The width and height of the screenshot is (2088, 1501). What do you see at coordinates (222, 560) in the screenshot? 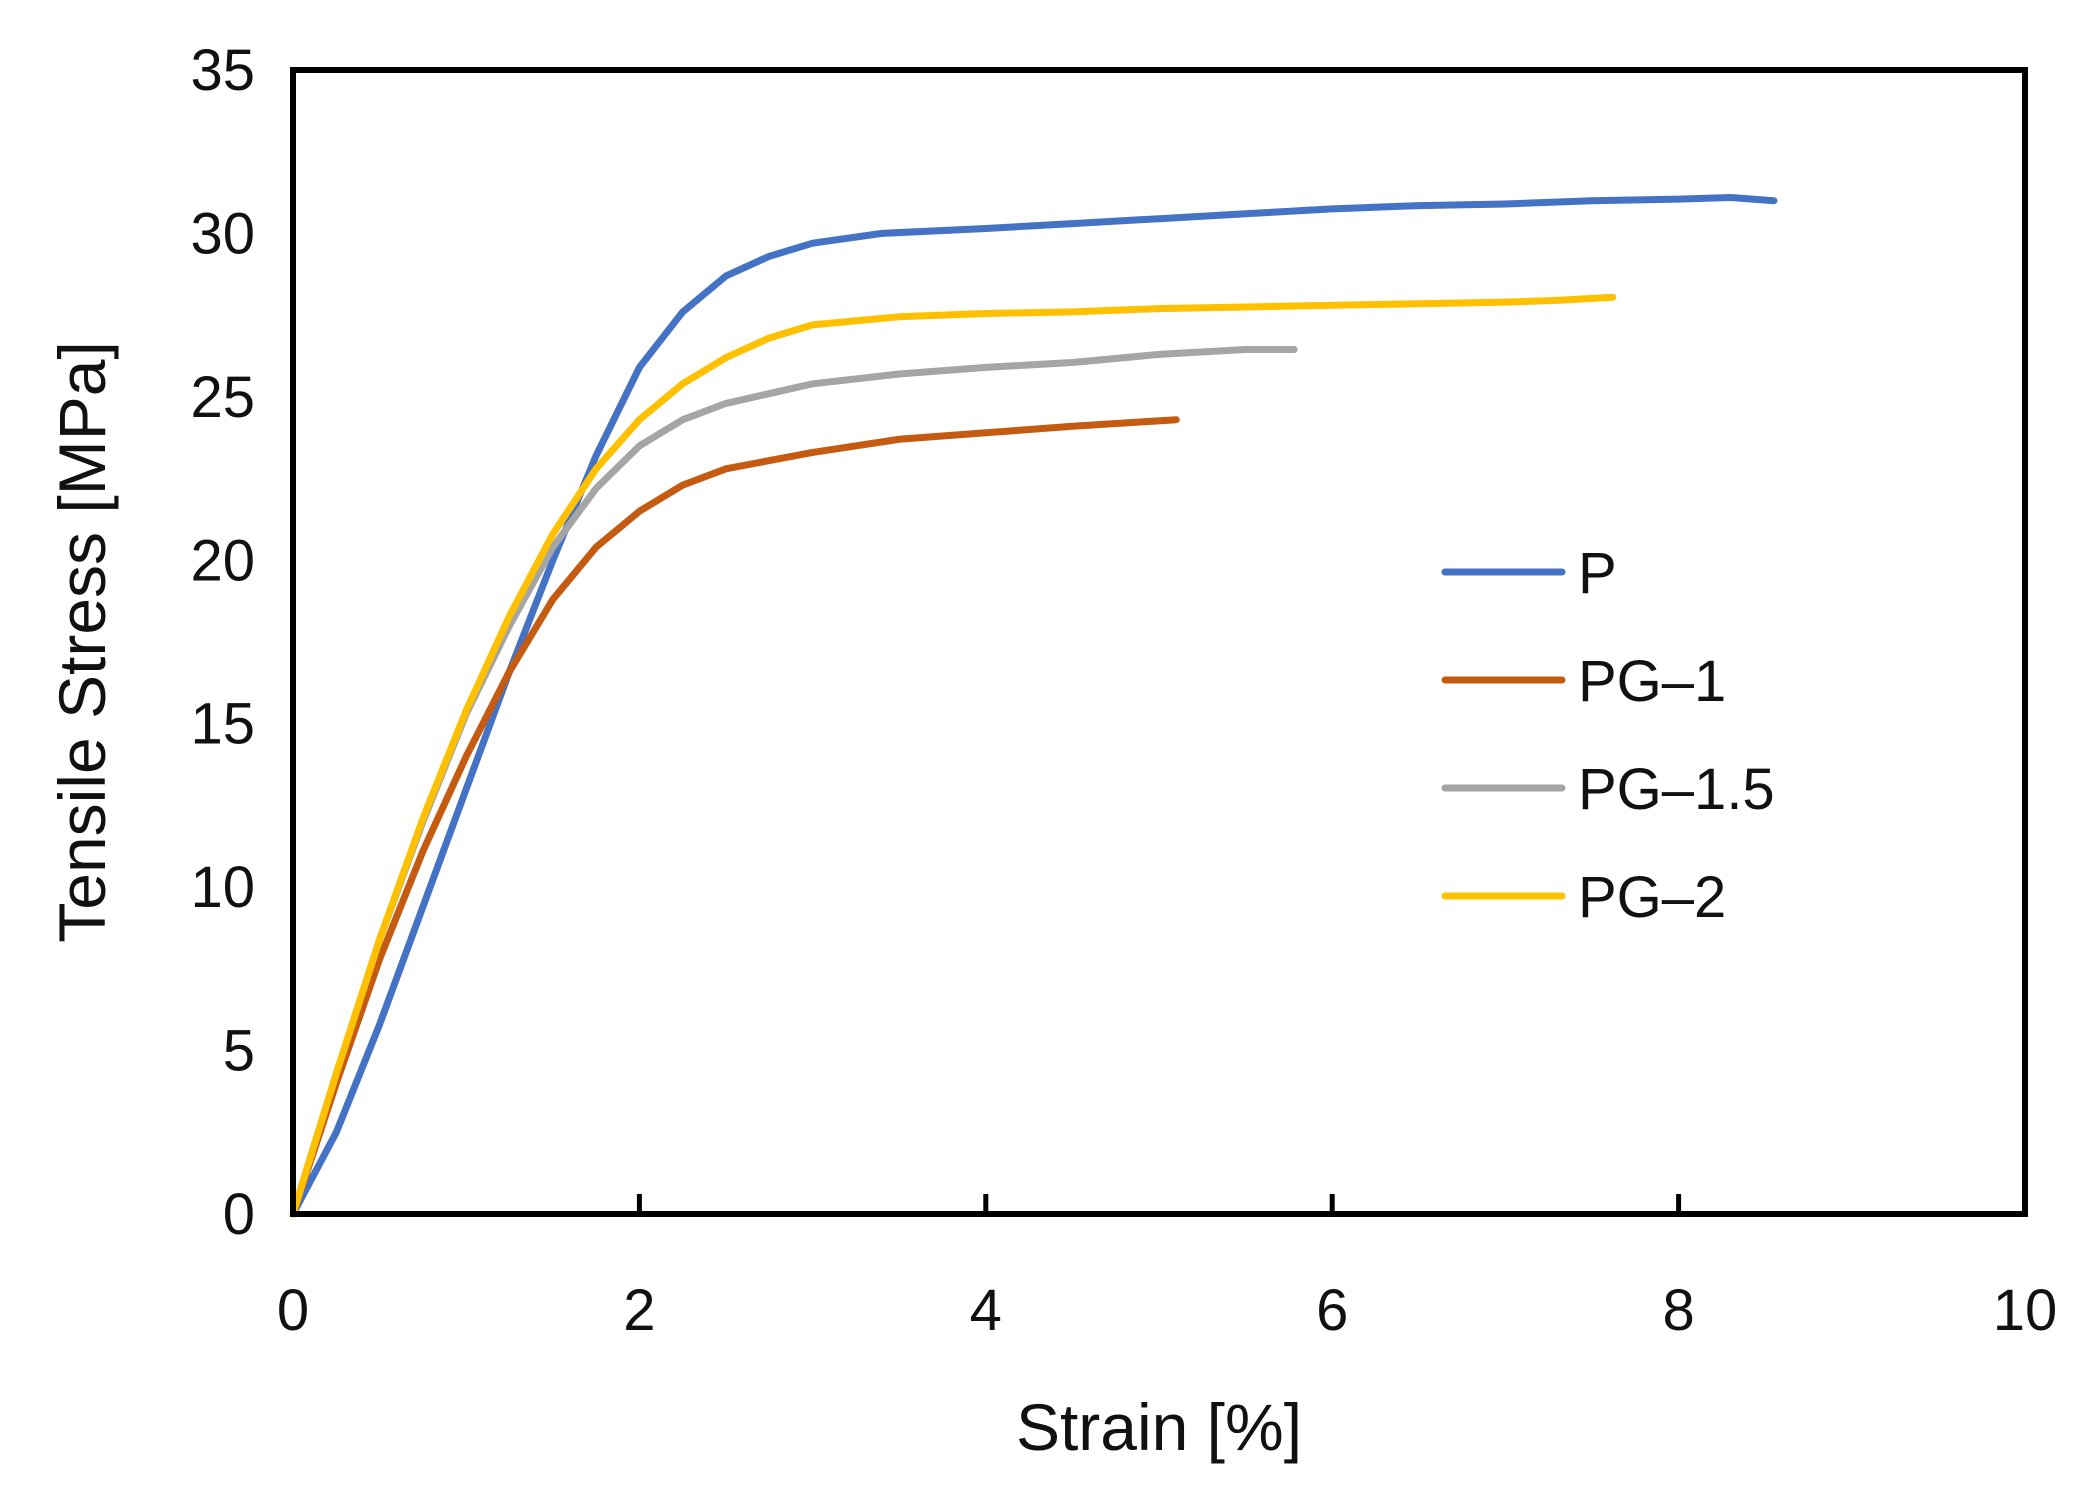
I see `y-tick-label-4: 20` at bounding box center [222, 560].